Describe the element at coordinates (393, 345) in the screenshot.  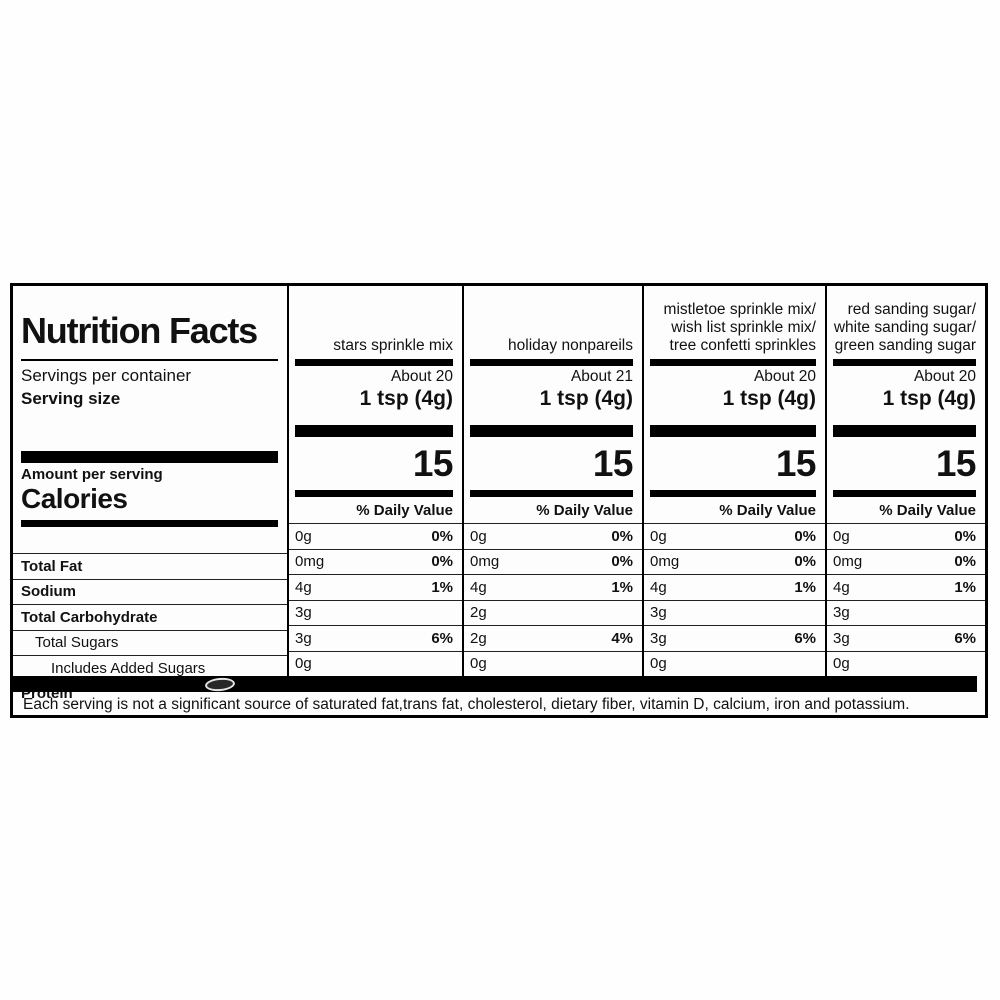
I see `product-name-line: stars sprinkle mix` at that location.